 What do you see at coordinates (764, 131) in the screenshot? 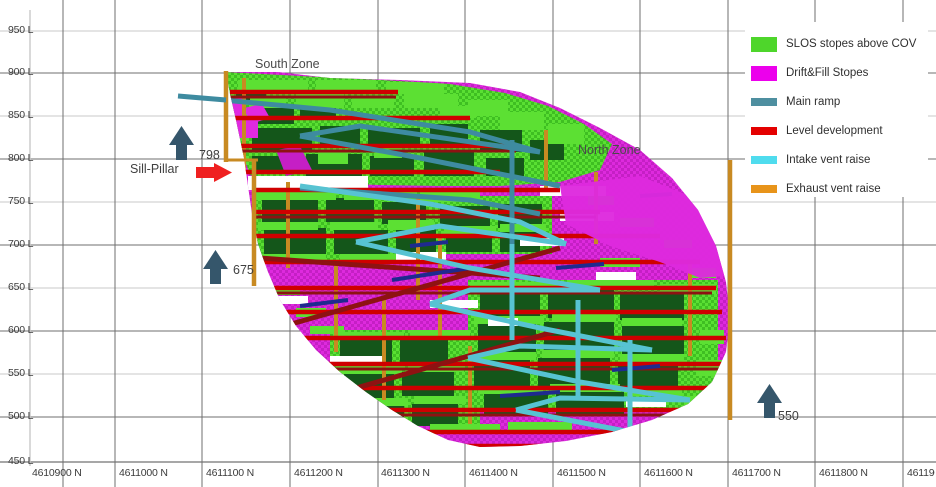
I see `level-development-swatch-icon` at bounding box center [764, 131].